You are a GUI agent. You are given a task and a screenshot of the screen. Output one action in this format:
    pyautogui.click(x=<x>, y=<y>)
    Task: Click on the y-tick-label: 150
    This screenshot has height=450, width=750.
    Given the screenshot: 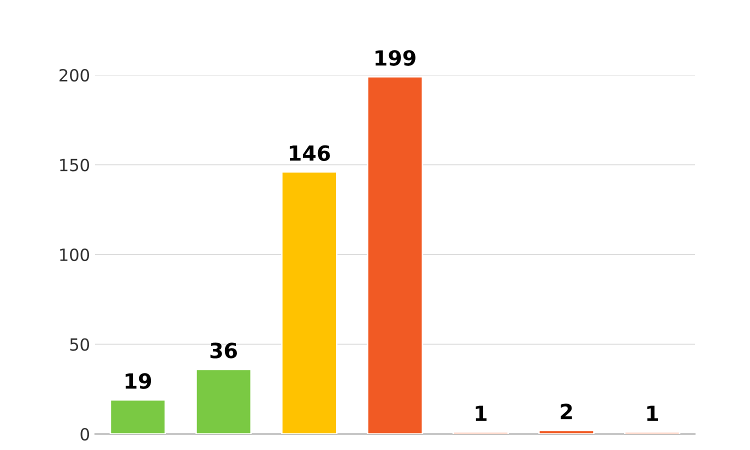 What is the action you would take?
    pyautogui.click(x=75, y=165)
    